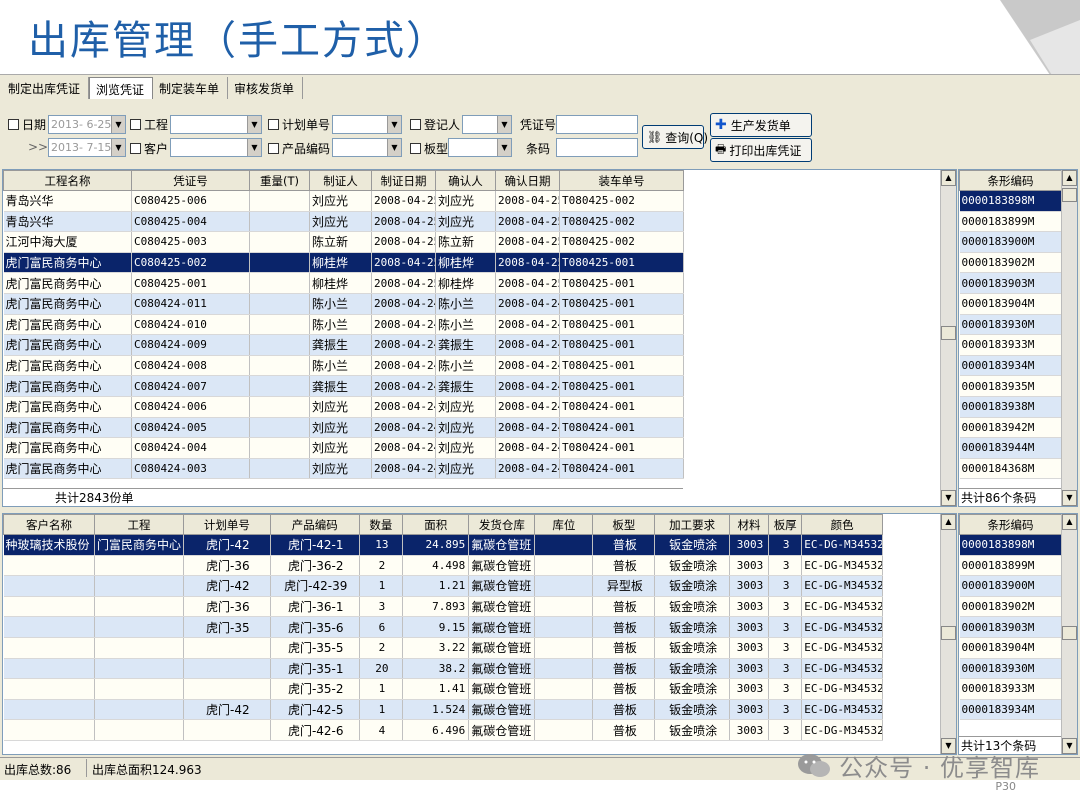 Image resolution: width=1080 pixels, height=810 pixels. I want to click on detail-col-header-8: 板型, so click(624, 524).